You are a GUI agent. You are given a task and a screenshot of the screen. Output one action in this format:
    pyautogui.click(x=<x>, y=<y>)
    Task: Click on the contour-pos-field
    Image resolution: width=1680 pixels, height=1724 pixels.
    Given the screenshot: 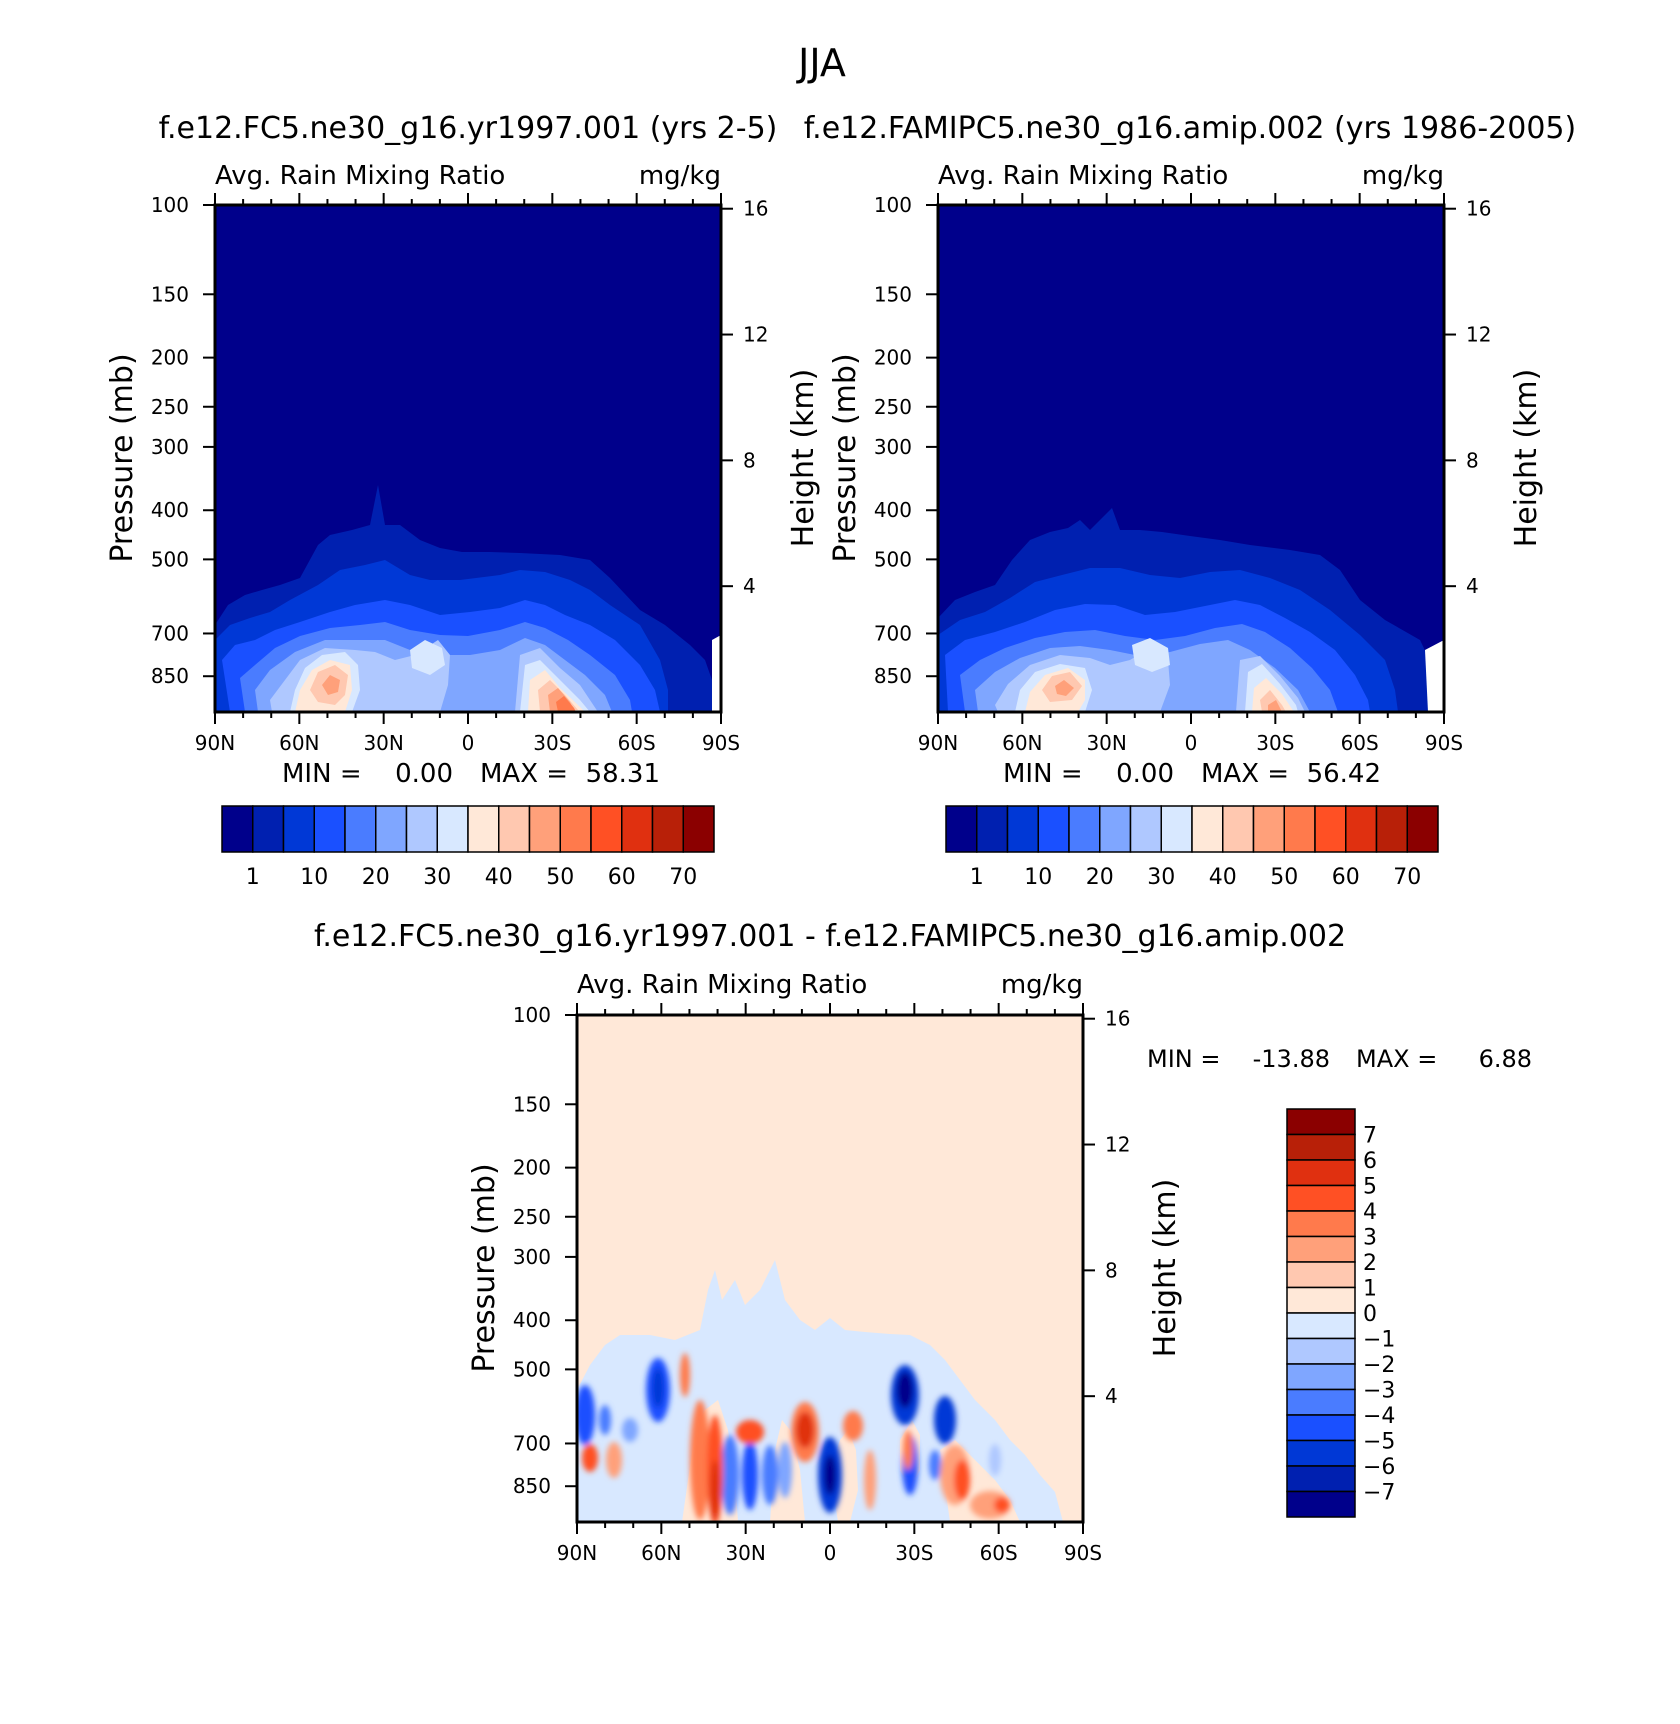 What is the action you would take?
    pyautogui.click(x=851, y=1461)
    